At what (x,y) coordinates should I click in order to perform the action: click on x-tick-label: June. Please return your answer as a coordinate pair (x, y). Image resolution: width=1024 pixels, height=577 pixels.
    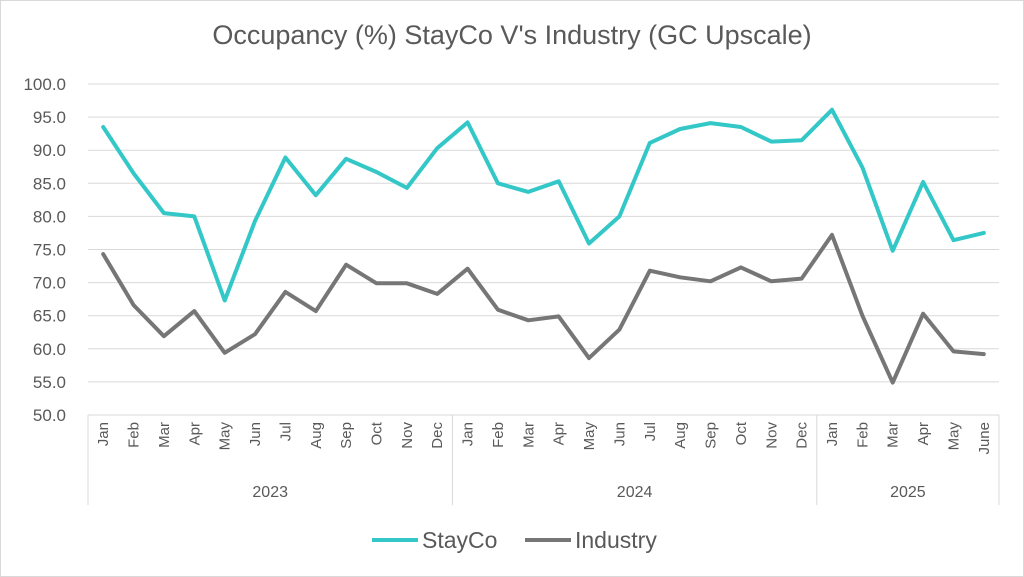
    Looking at the image, I should click on (984, 438).